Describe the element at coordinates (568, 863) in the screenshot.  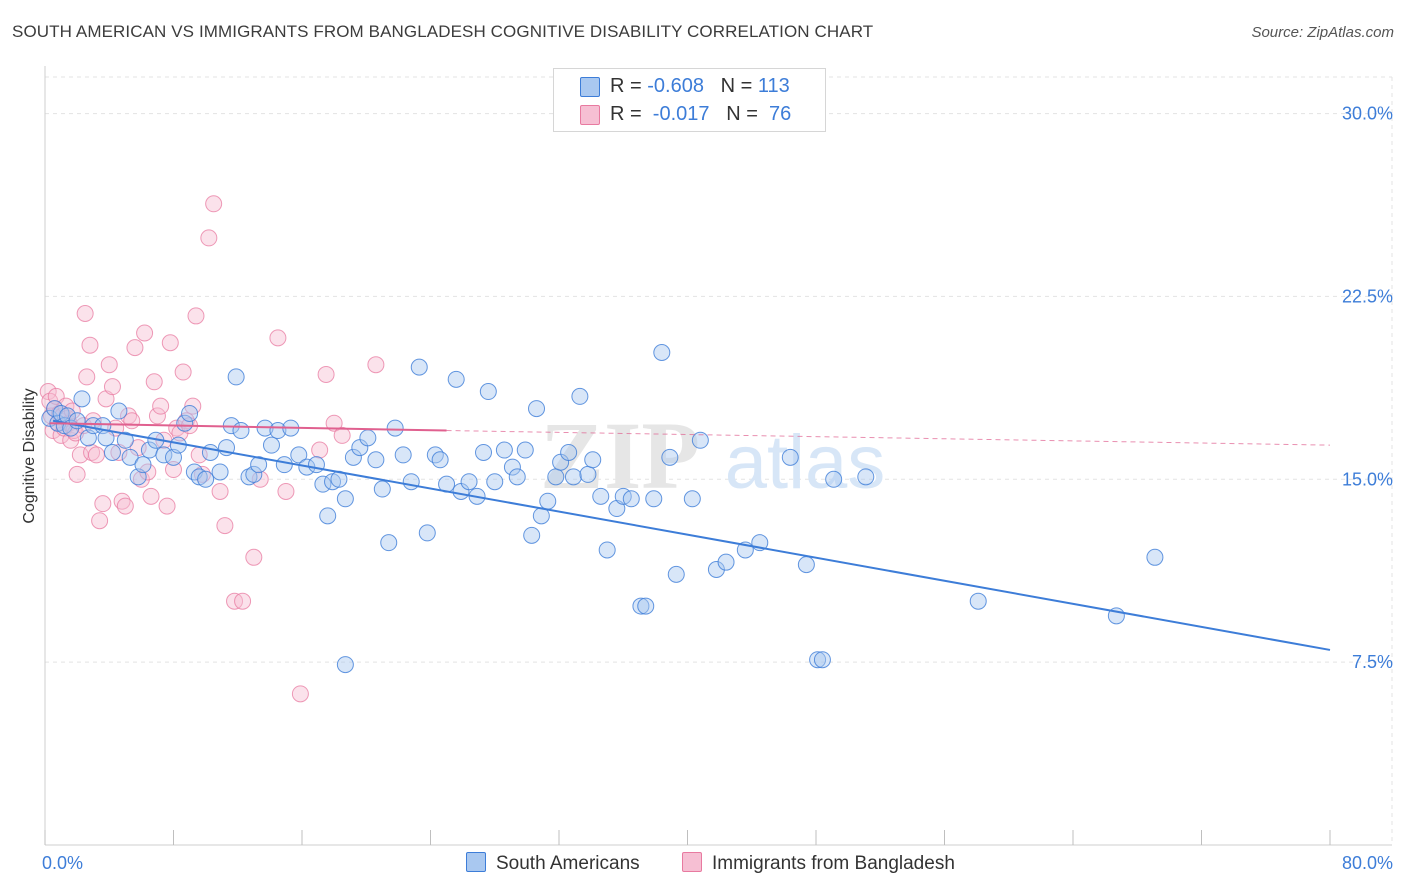
I see `bottom-legend-label: South Americans` at that location.